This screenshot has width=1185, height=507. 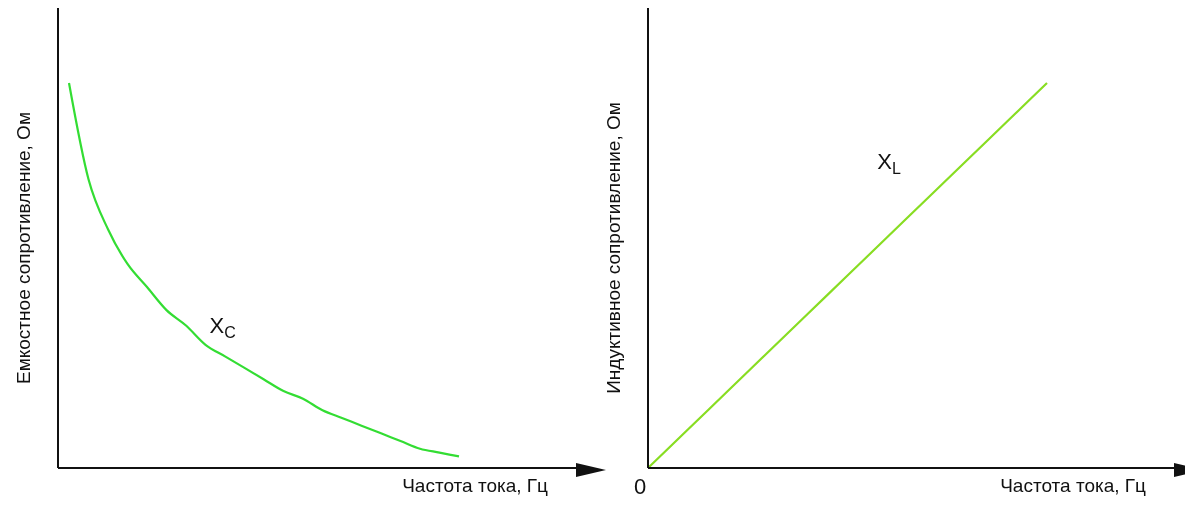 What do you see at coordinates (889, 162) in the screenshot?
I see `series-label: X$_{L}$` at bounding box center [889, 162].